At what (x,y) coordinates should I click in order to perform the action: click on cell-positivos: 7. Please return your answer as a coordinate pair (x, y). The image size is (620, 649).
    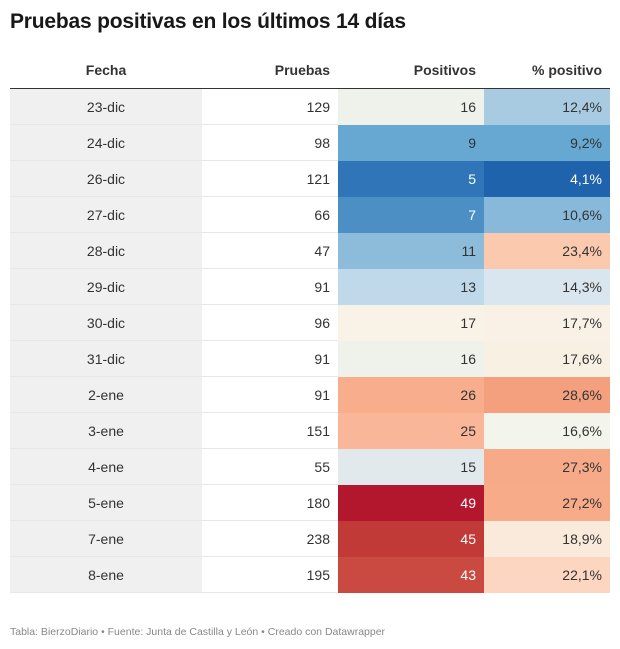
    Looking at the image, I should click on (411, 214).